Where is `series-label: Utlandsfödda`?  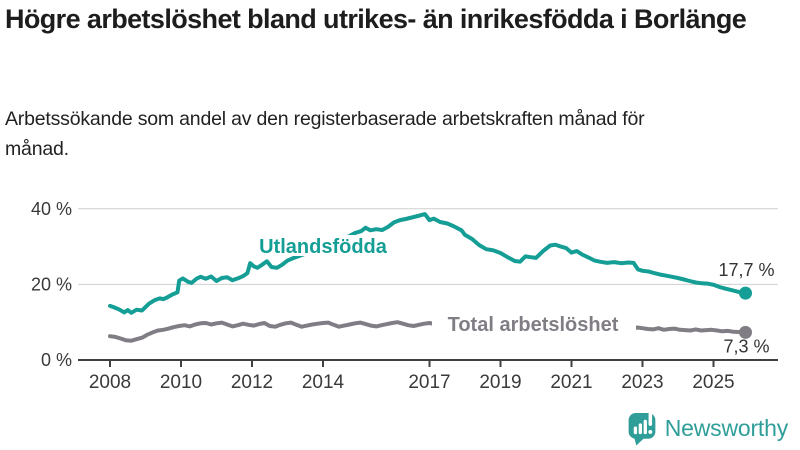
series-label: Utlandsfödda is located at coordinates (323, 247).